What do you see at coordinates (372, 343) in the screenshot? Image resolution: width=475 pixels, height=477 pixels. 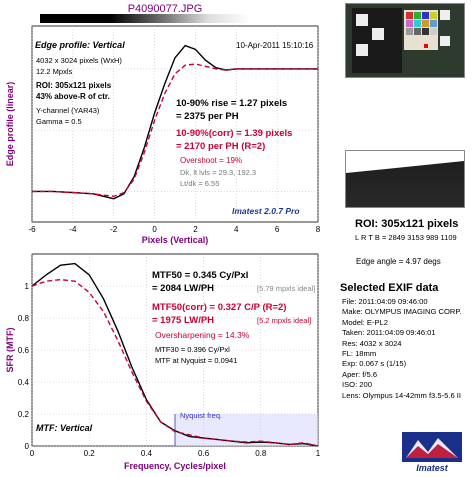 I see `exif-res: Res: 4032 x 3024` at bounding box center [372, 343].